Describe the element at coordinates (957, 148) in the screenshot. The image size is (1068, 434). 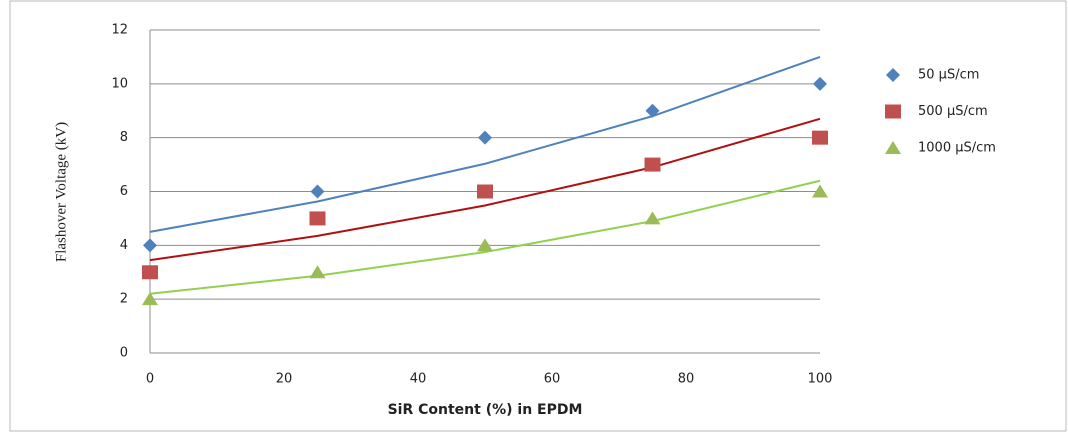
I see `legend-label: 1000 µS/cm` at that location.